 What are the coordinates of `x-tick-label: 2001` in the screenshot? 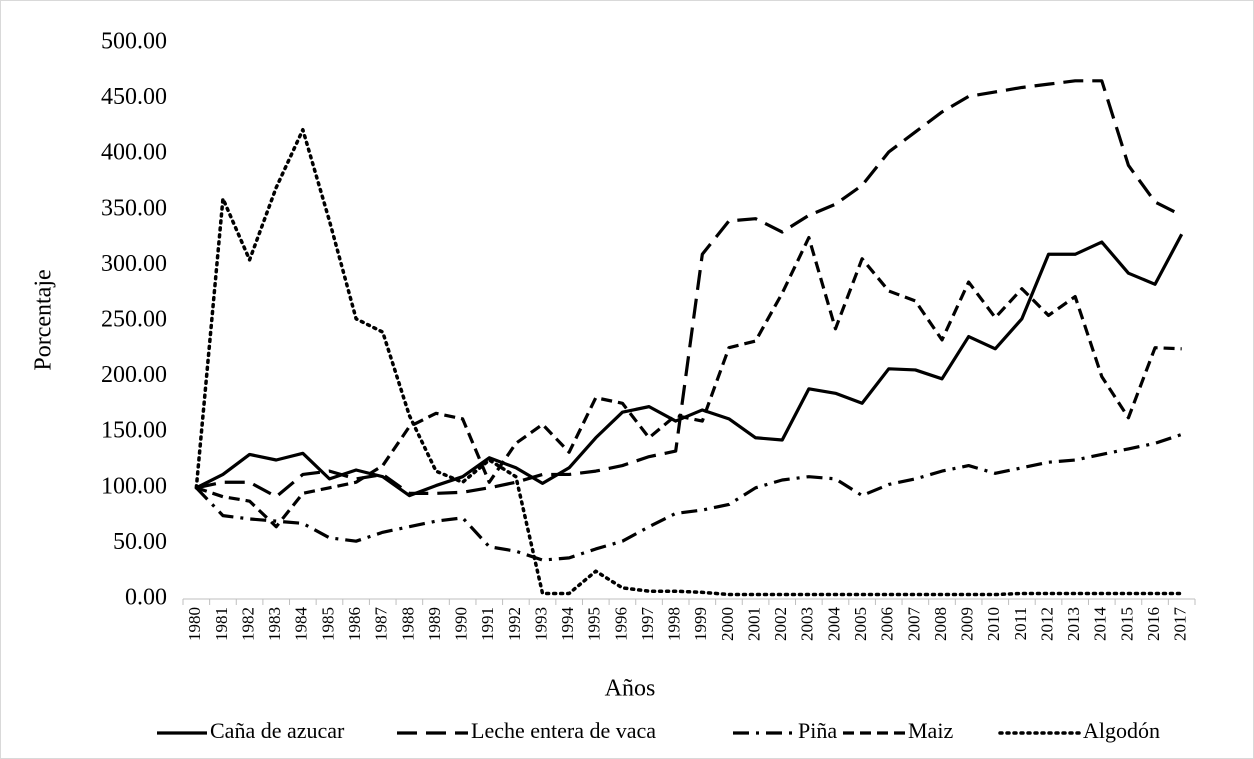 It's located at (753, 624).